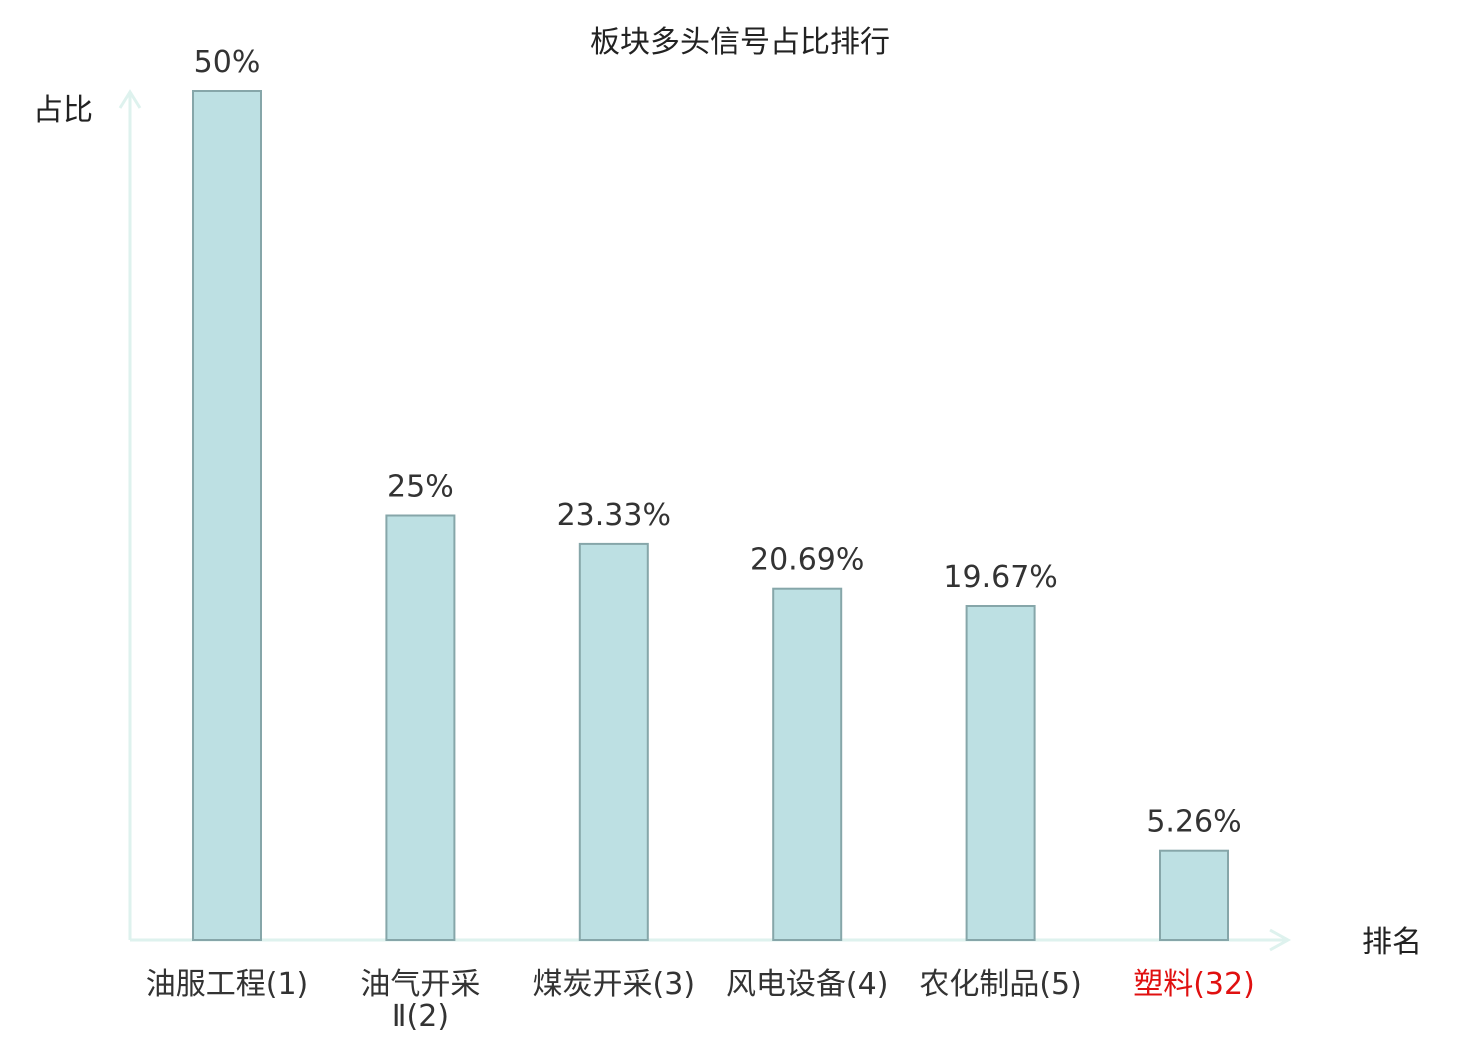 The height and width of the screenshot is (1040, 1480). I want to click on bar-value-label: 20.69%, so click(807, 560).